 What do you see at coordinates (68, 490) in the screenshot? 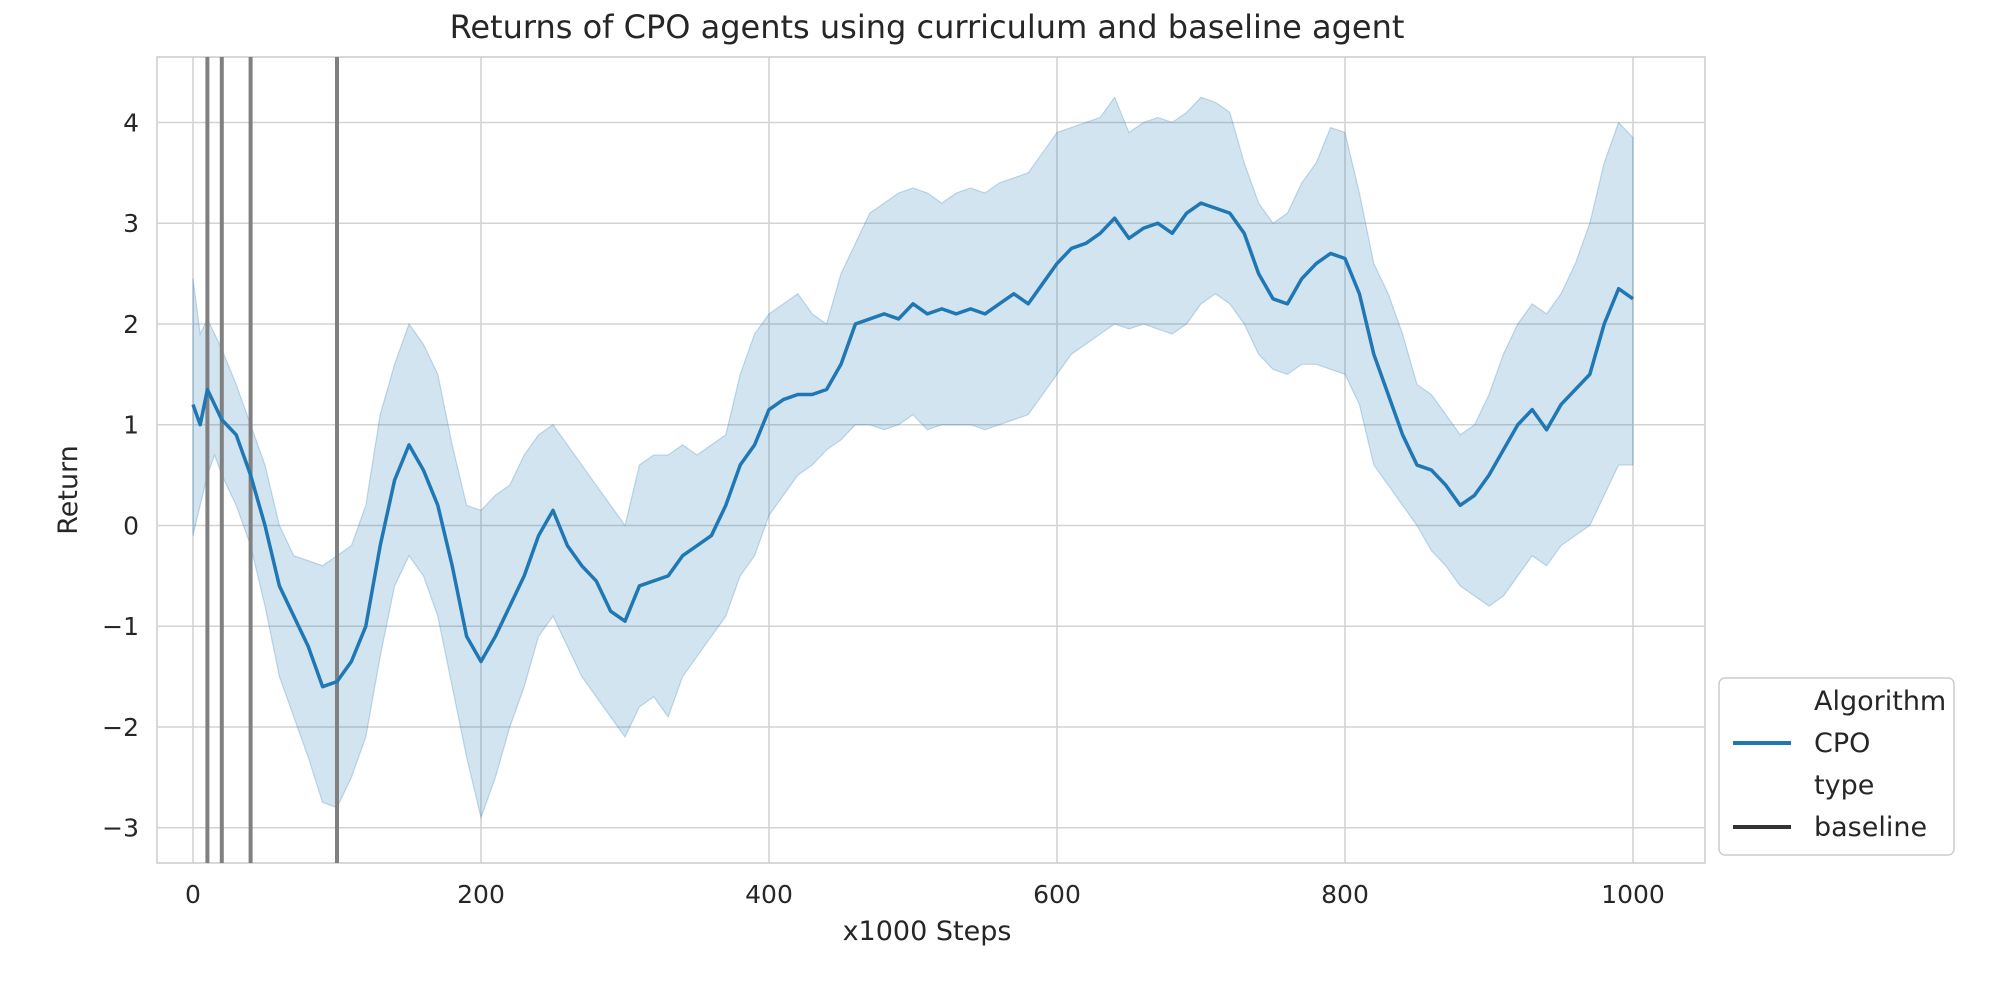
I see `y-axis-label: Return` at bounding box center [68, 490].